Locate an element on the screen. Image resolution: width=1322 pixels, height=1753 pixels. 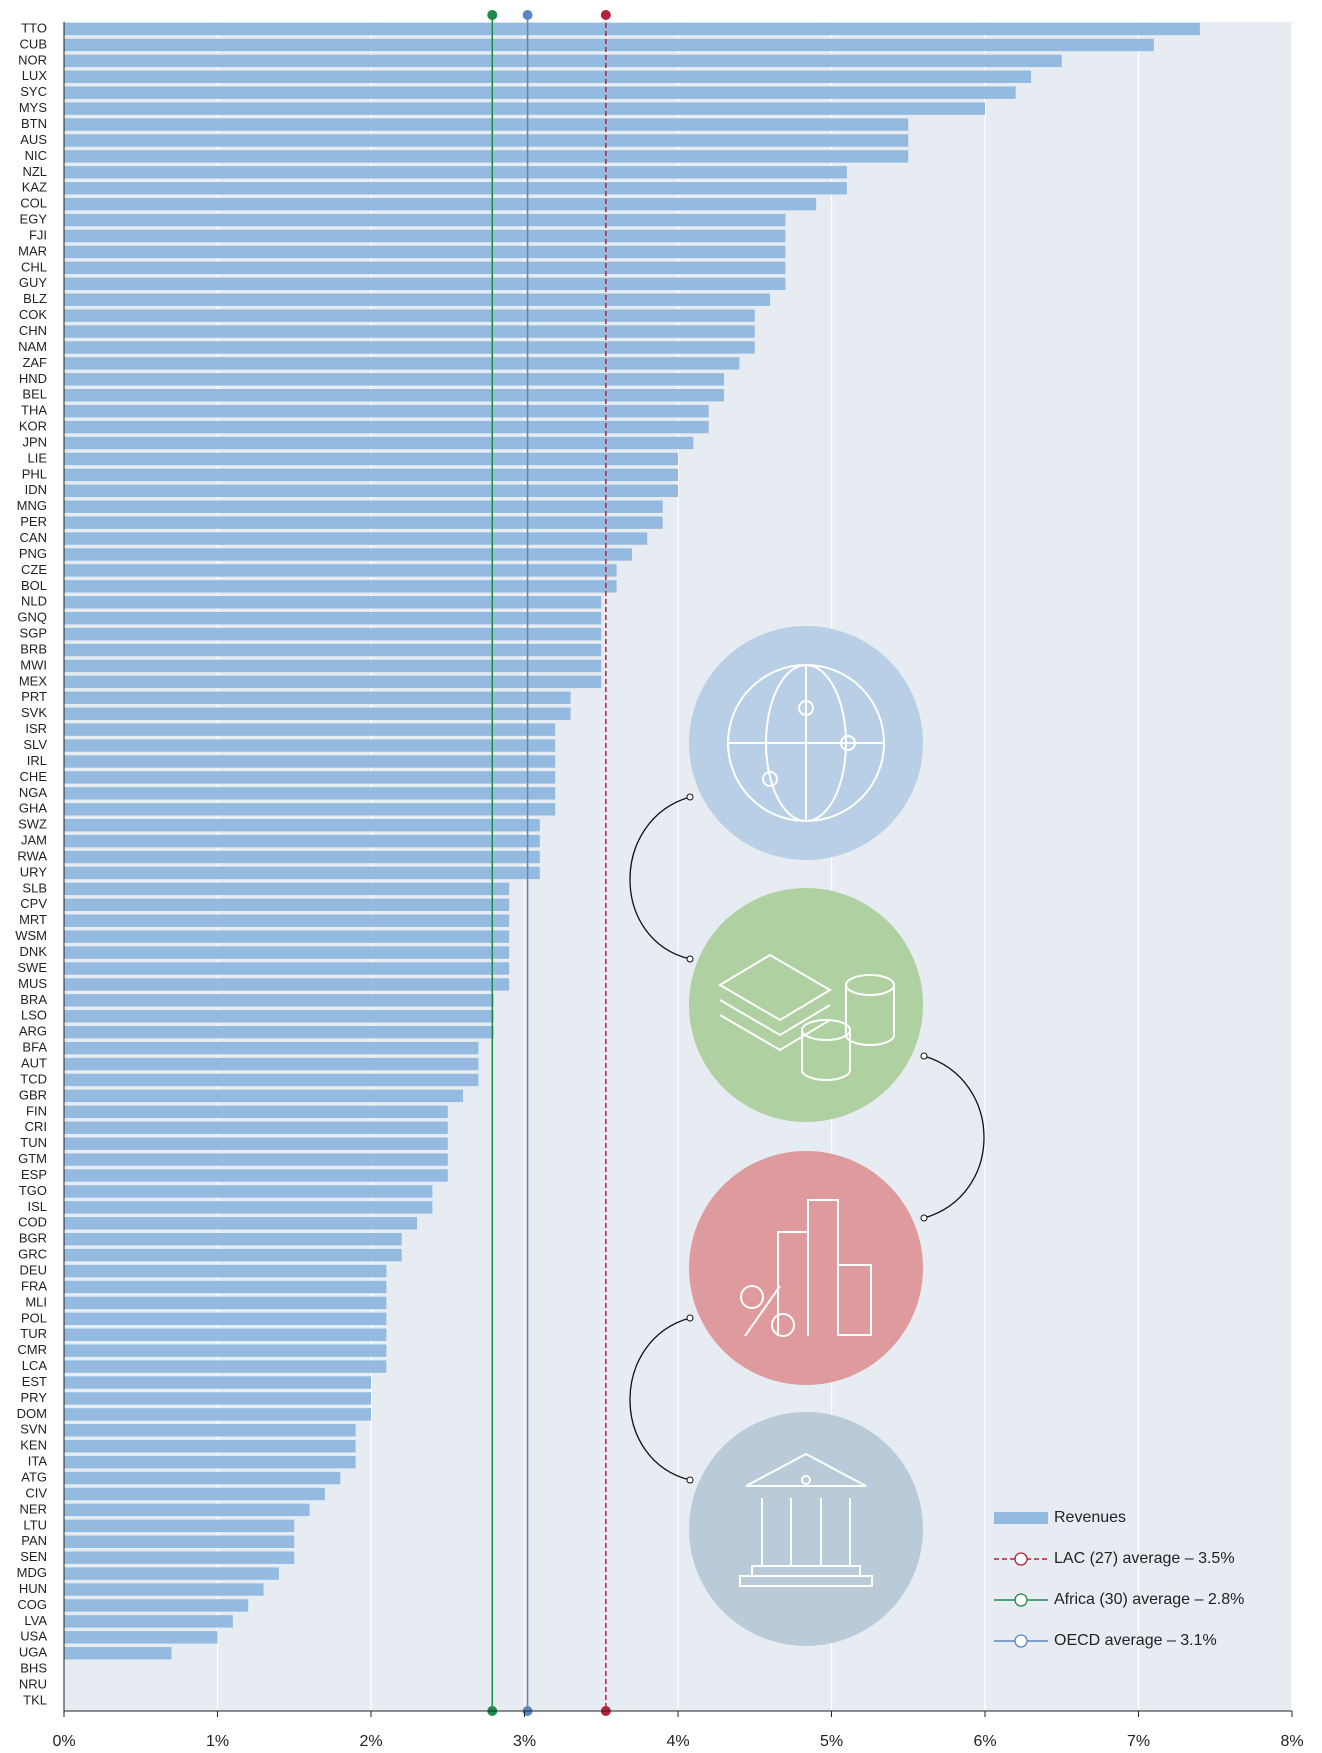
y-tick-label: SWE is located at coordinates (32, 967).